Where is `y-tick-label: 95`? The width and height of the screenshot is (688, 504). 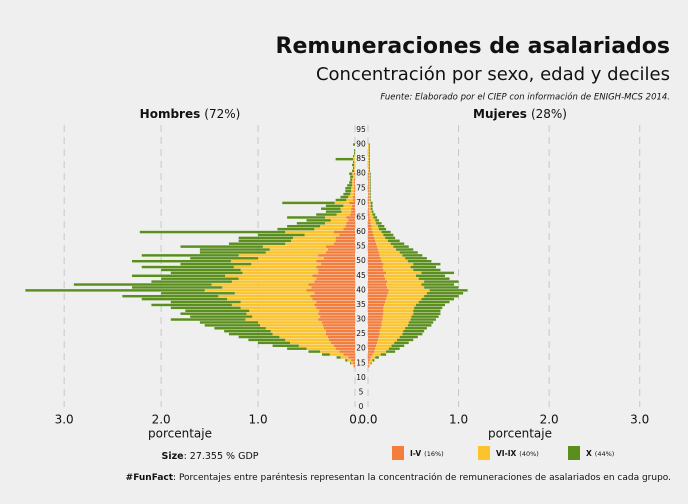
y-tick-label: 95 is located at coordinates (361, 129).